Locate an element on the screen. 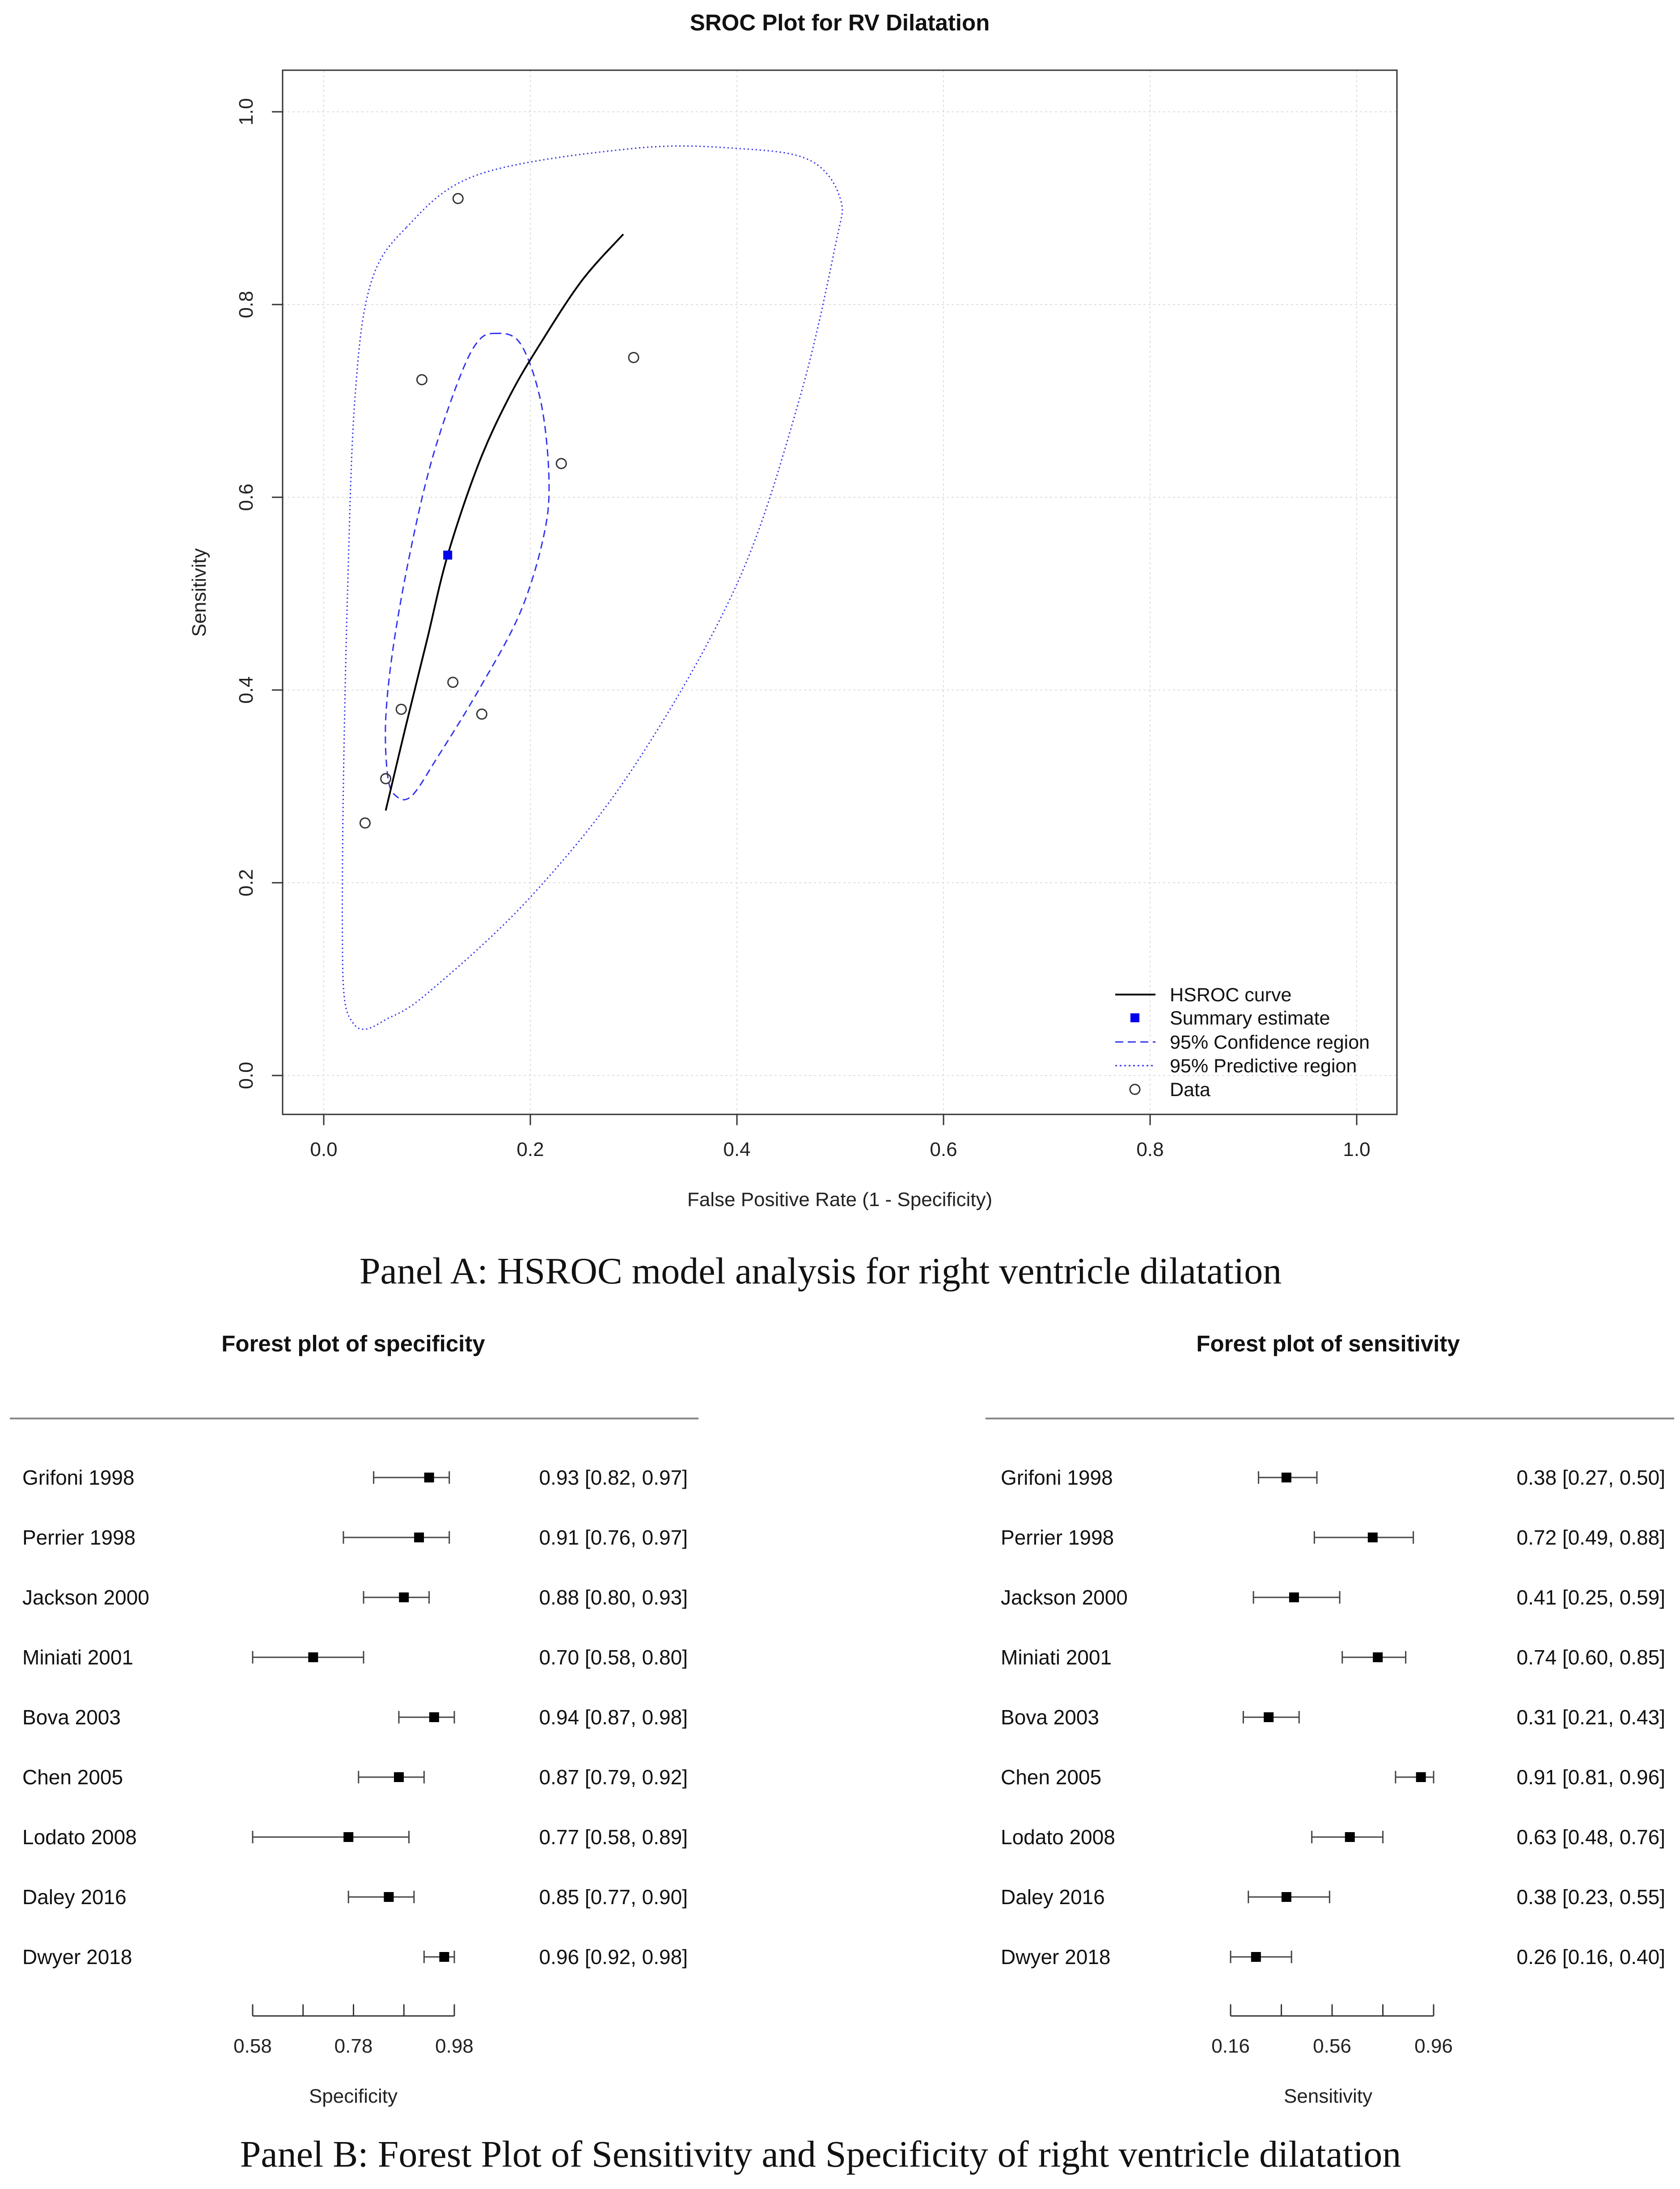  forest-axis-tick-label: 0.96 is located at coordinates (1433, 2046).